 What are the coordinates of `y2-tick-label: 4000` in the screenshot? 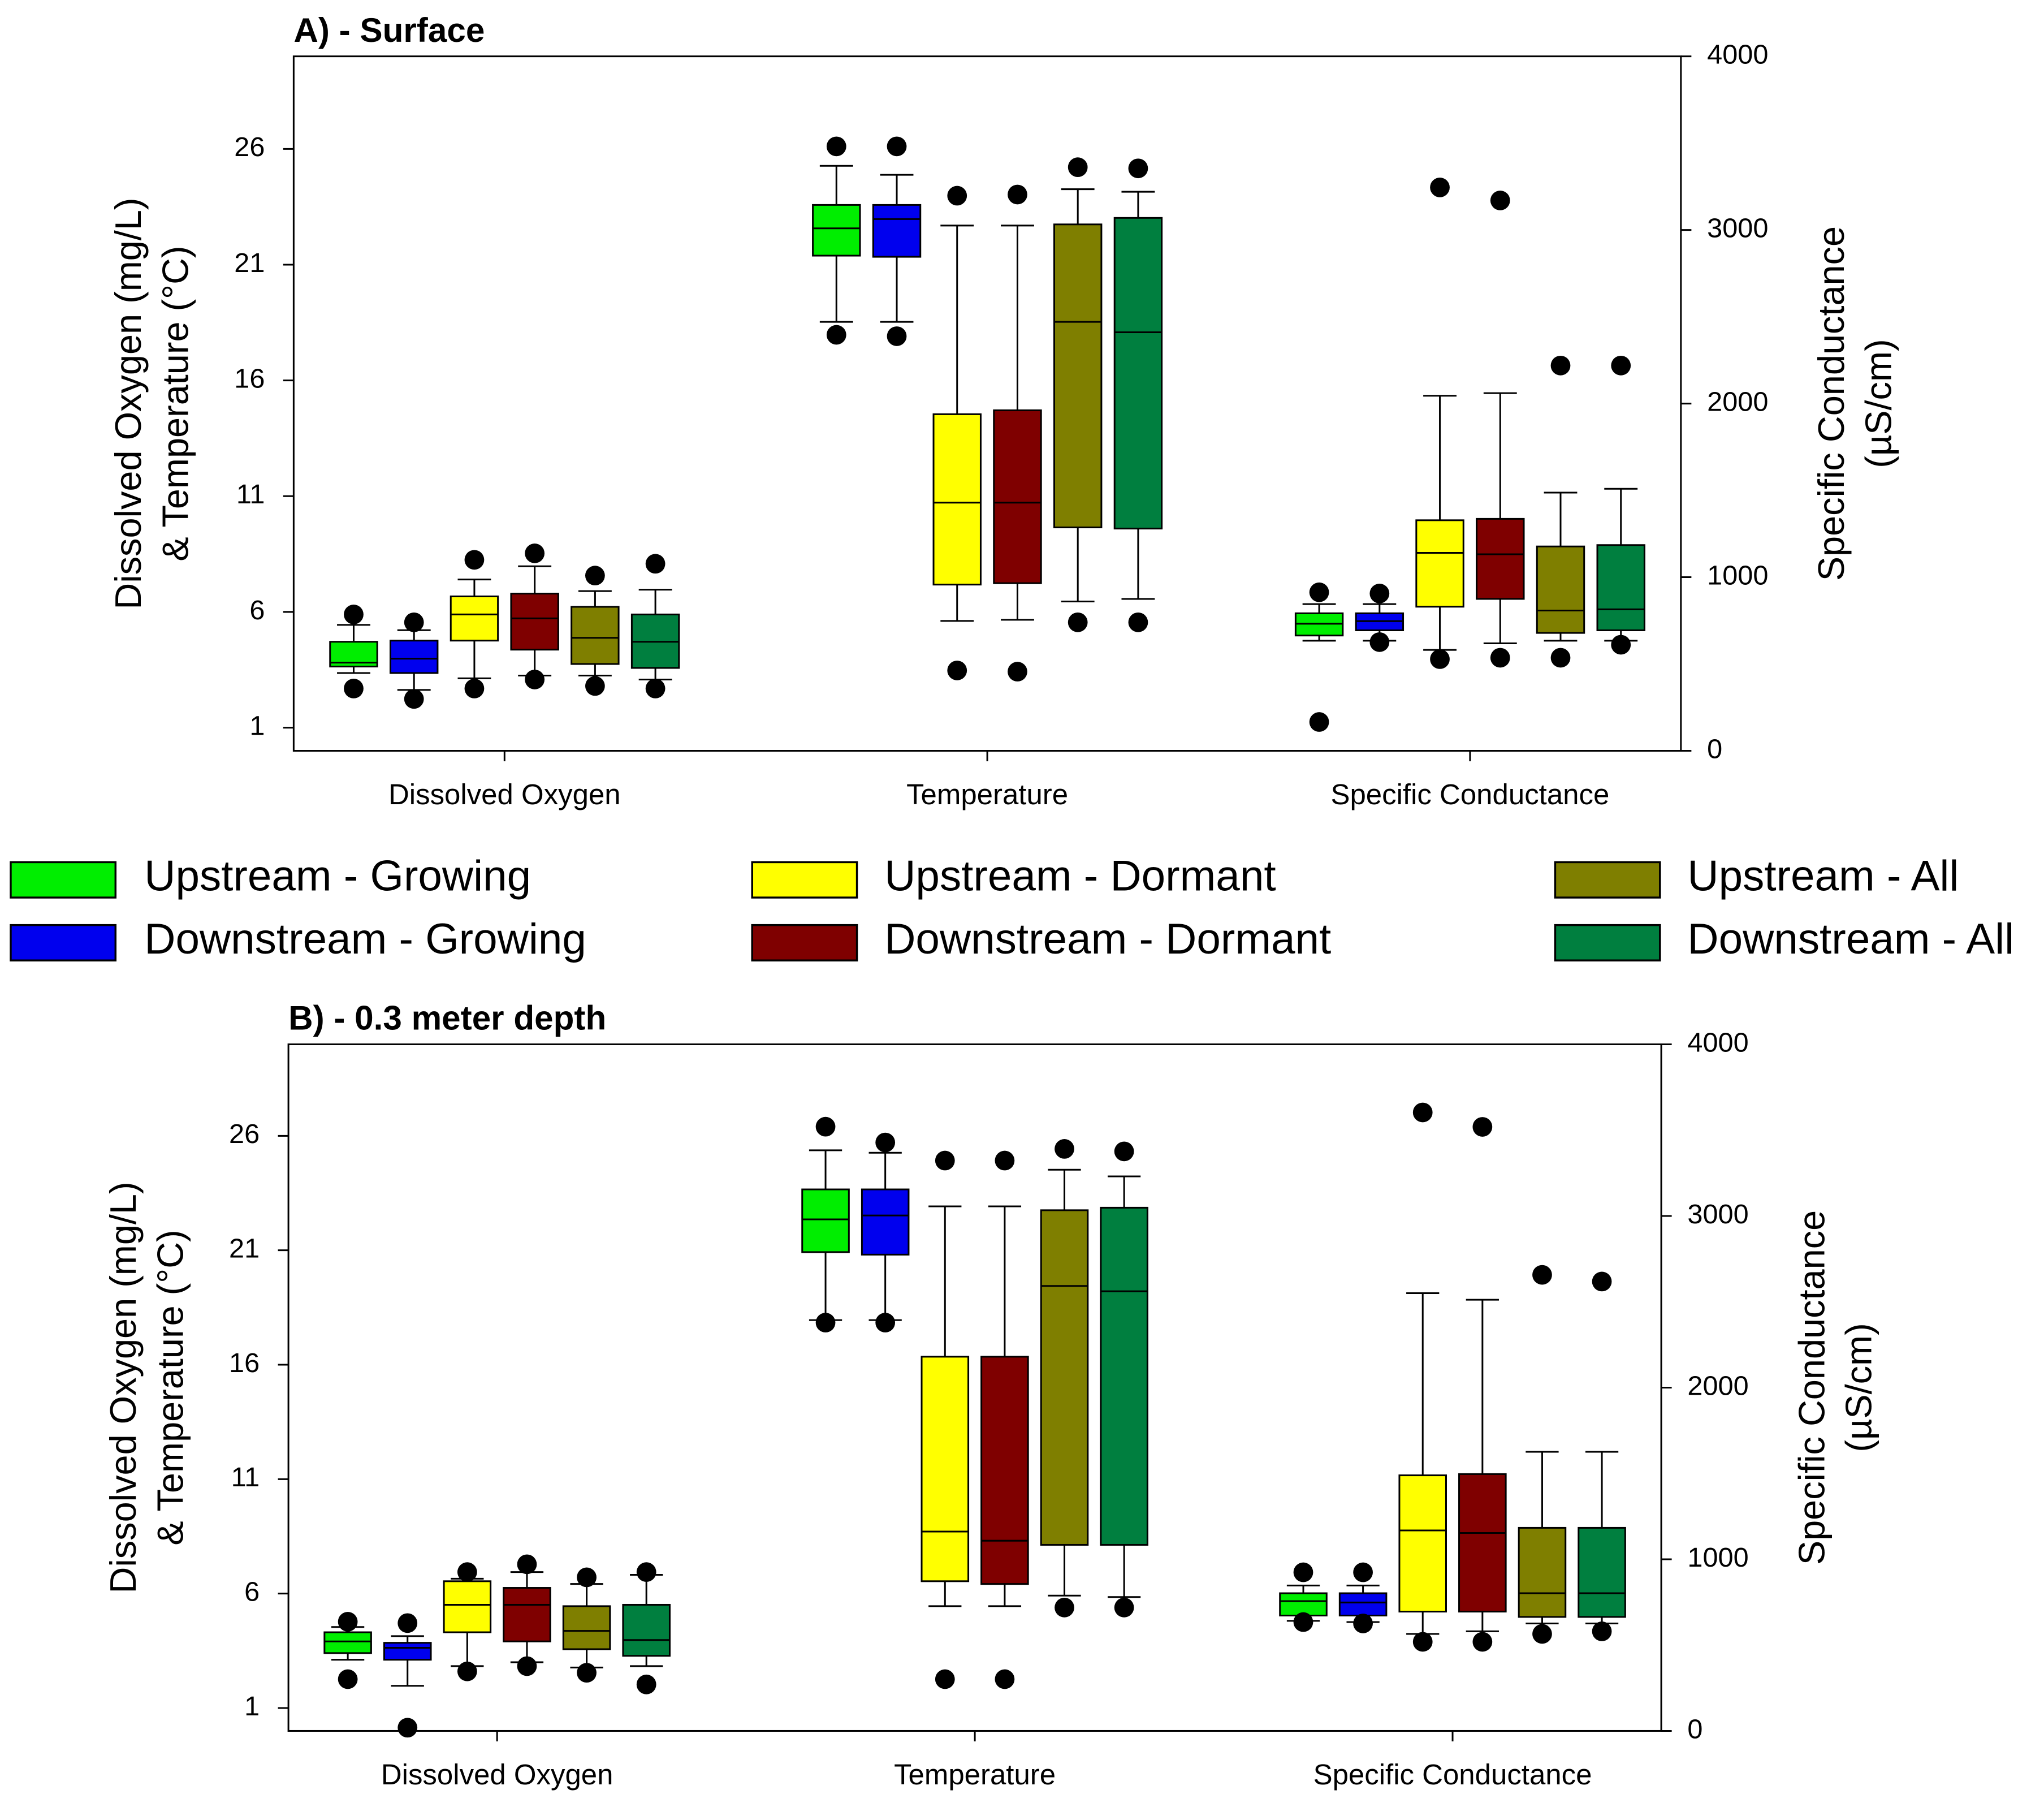 It's located at (1717, 1042).